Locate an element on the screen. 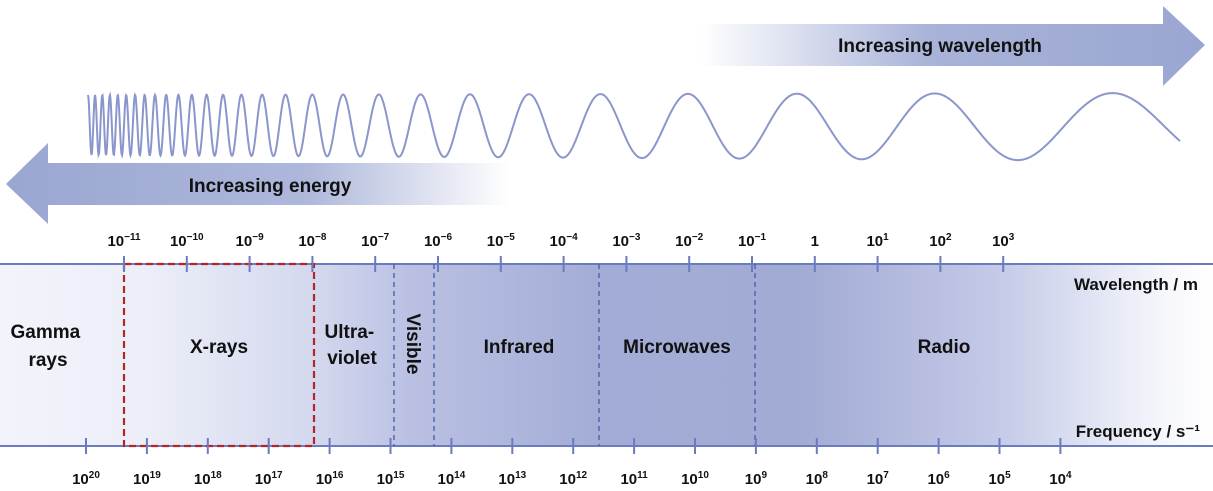 The height and width of the screenshot is (491, 1213). frequency-tick-exponent: 4 is located at coordinates (1069, 475).